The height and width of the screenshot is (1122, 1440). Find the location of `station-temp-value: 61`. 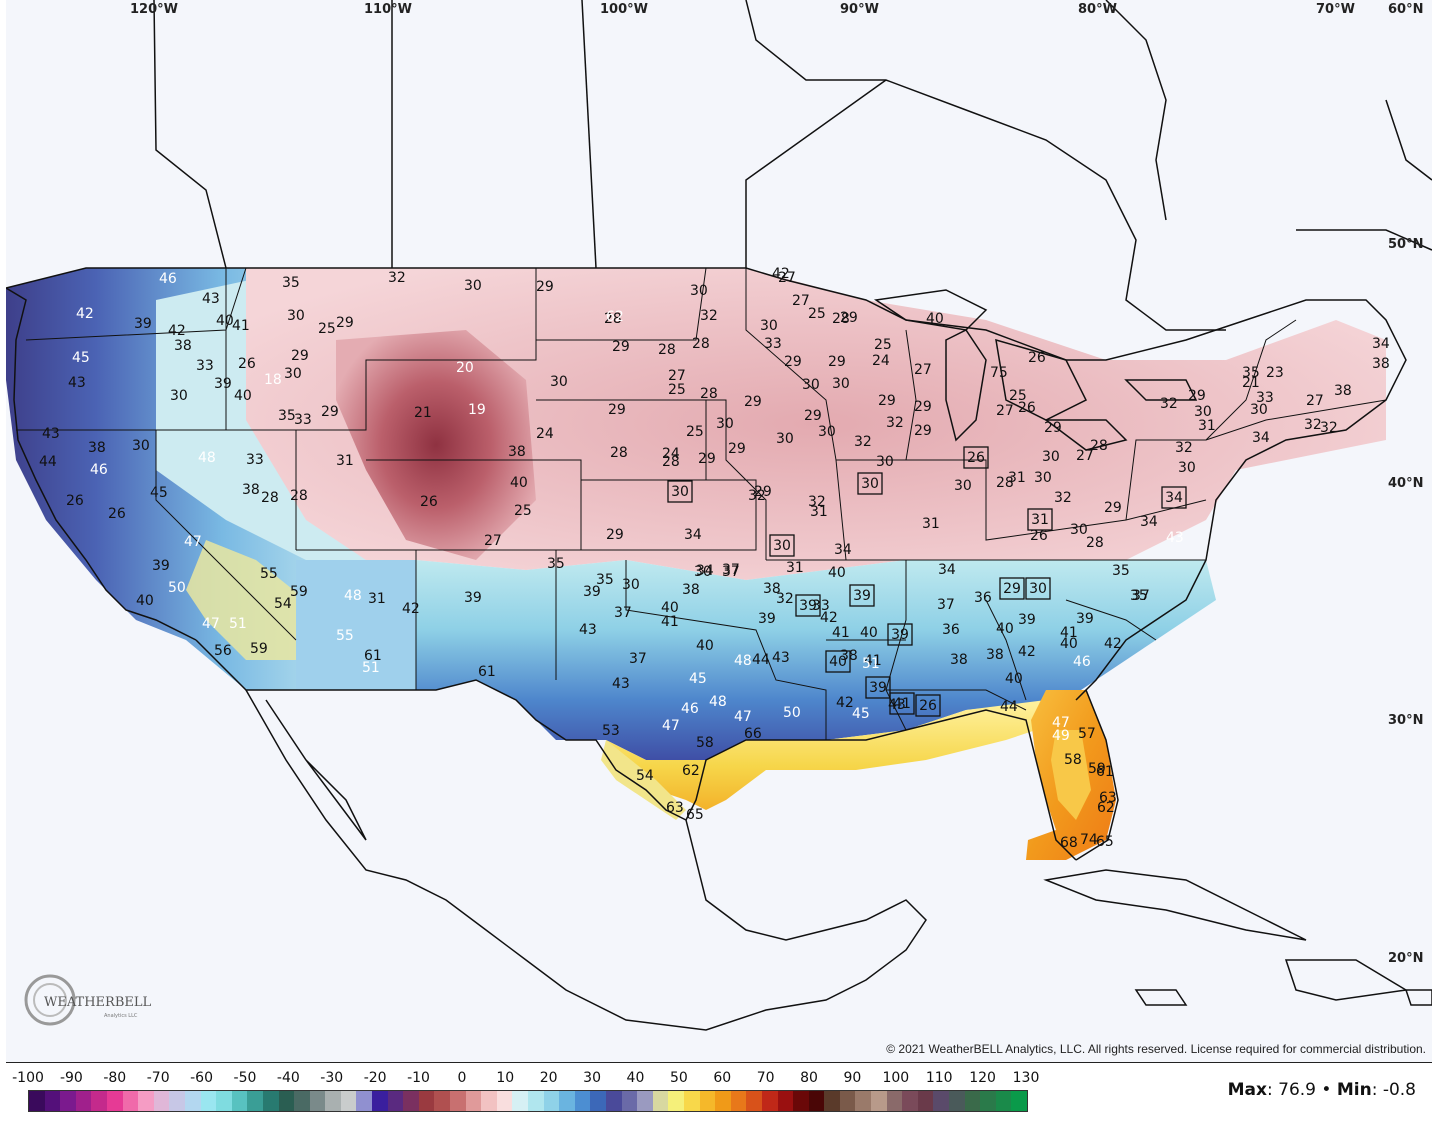

station-temp-value: 61 is located at coordinates (487, 672).